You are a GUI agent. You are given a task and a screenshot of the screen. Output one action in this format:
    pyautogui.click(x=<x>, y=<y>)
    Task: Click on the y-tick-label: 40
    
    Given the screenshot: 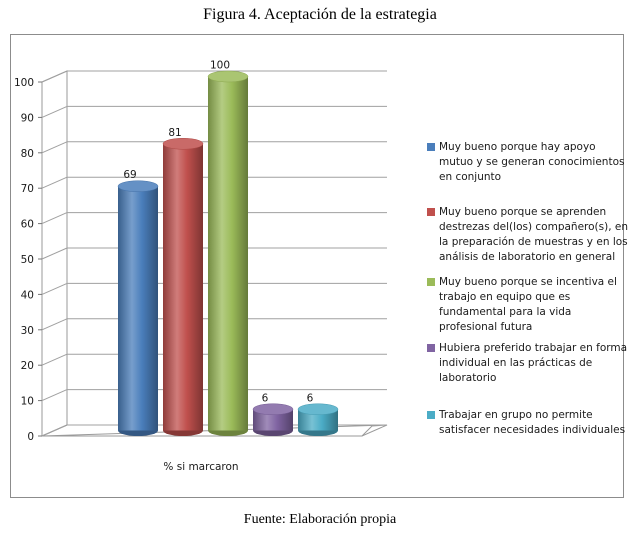 What is the action you would take?
    pyautogui.click(x=27, y=295)
    